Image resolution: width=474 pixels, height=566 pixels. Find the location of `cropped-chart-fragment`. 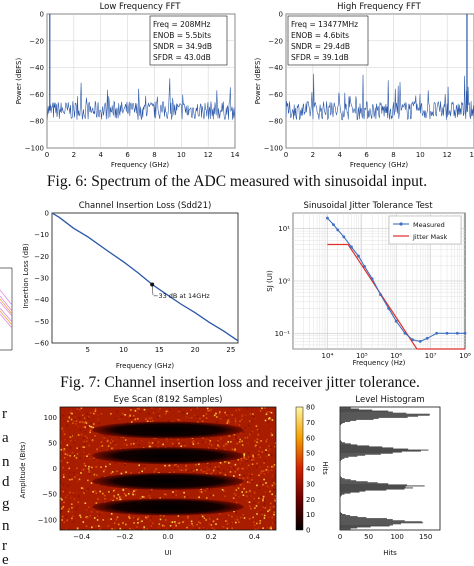

cropped-chart-fragment is located at coordinates (6, 309).